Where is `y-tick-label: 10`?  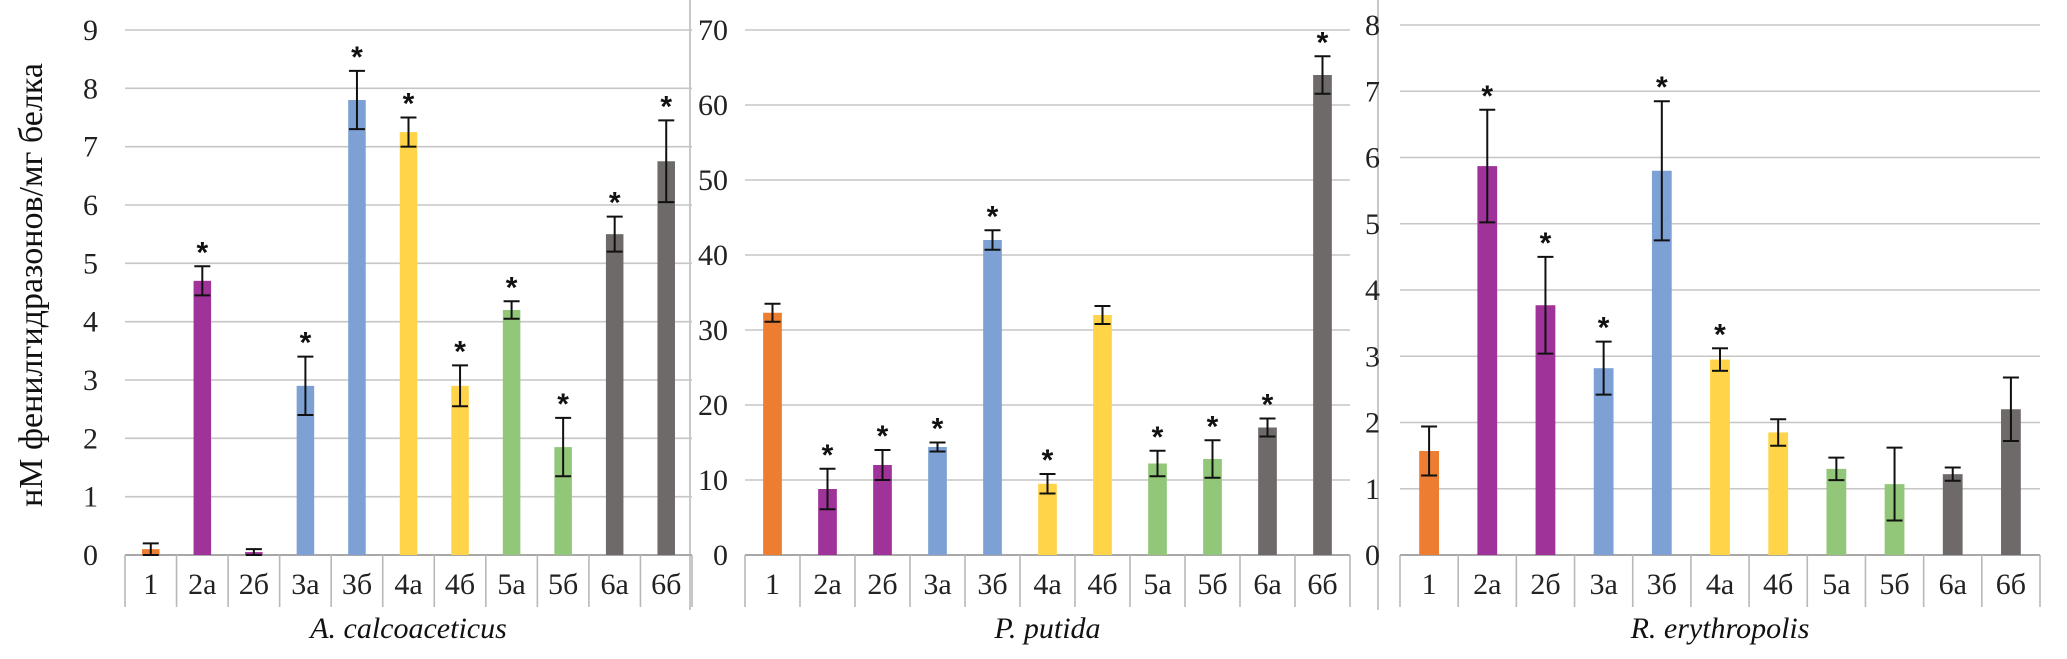
y-tick-label: 10 is located at coordinates (713, 480).